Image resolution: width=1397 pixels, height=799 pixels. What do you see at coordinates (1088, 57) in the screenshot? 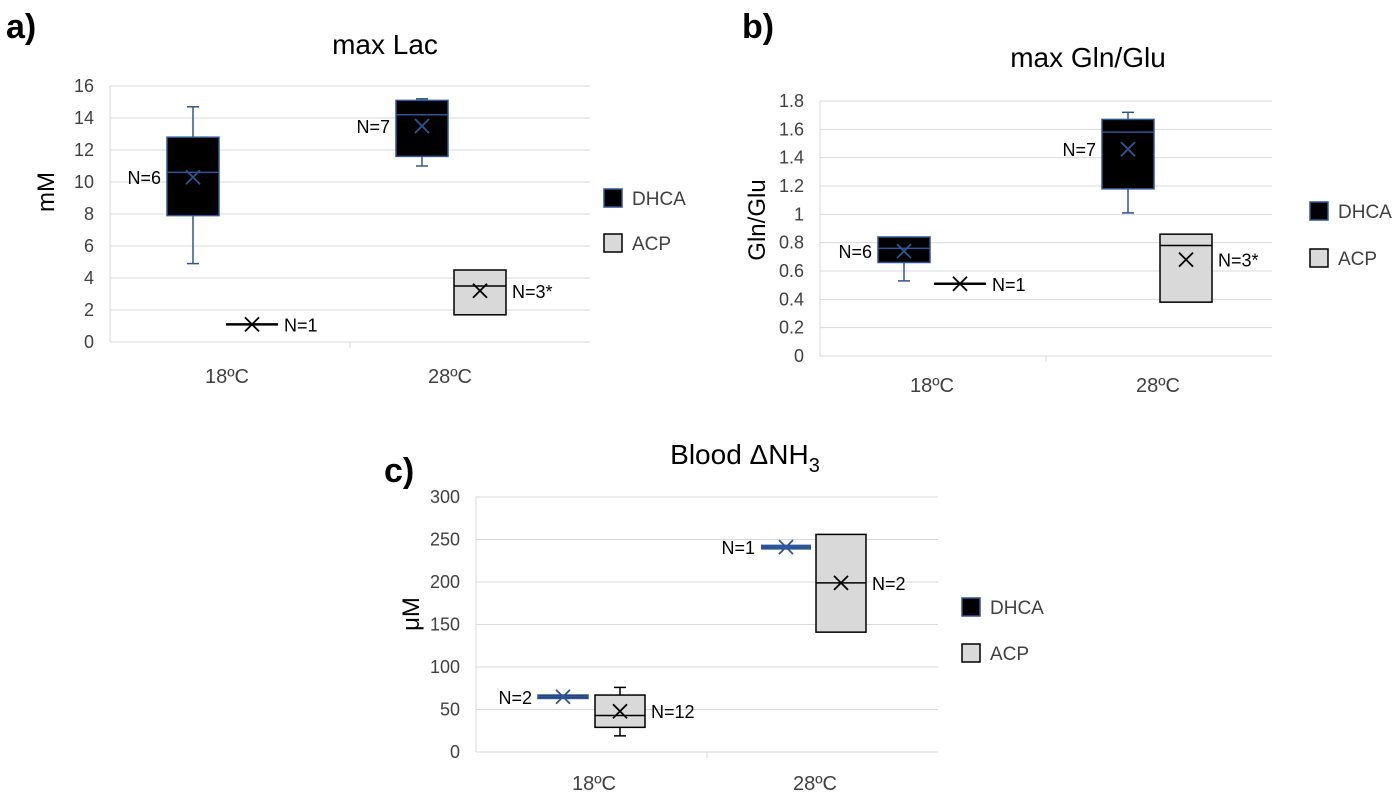
I see `chart-title: max Gln/Glu` at bounding box center [1088, 57].